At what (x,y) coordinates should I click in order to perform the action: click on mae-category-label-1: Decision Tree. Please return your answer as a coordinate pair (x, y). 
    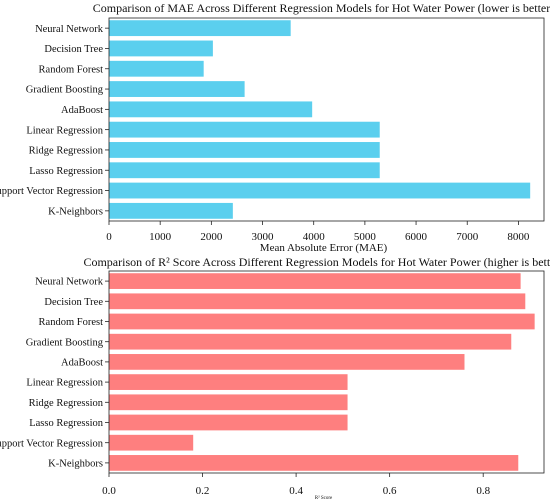
    Looking at the image, I should click on (73, 49).